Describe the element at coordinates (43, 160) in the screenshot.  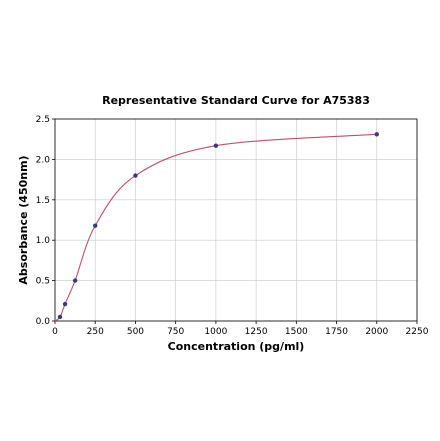
I see `y-tick-label: 2.0` at that location.